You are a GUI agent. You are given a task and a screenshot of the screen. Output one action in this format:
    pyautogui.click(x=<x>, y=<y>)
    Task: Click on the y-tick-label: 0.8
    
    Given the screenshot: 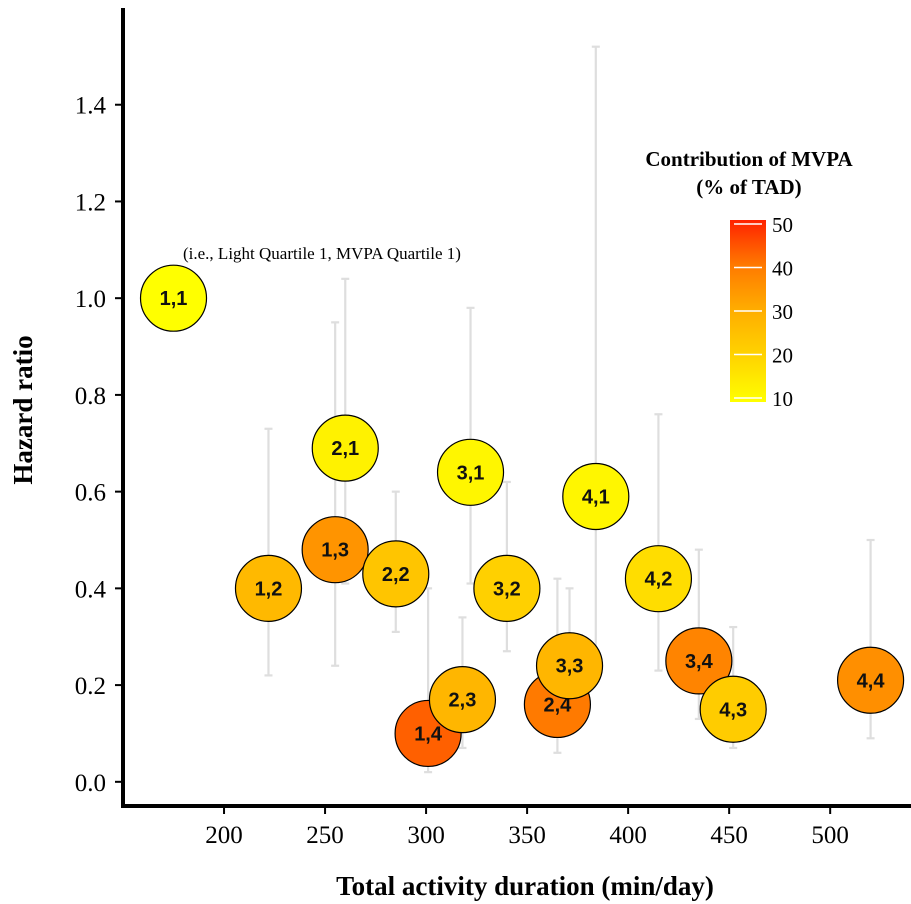 What is the action you would take?
    pyautogui.click(x=90, y=396)
    